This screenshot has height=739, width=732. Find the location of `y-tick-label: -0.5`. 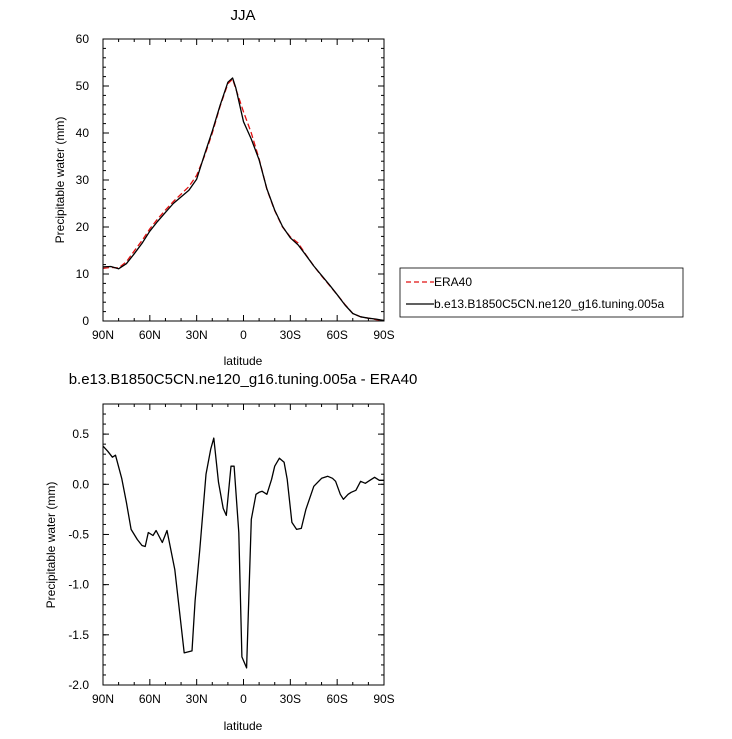

y-tick-label: -0.5 is located at coordinates (78, 534).